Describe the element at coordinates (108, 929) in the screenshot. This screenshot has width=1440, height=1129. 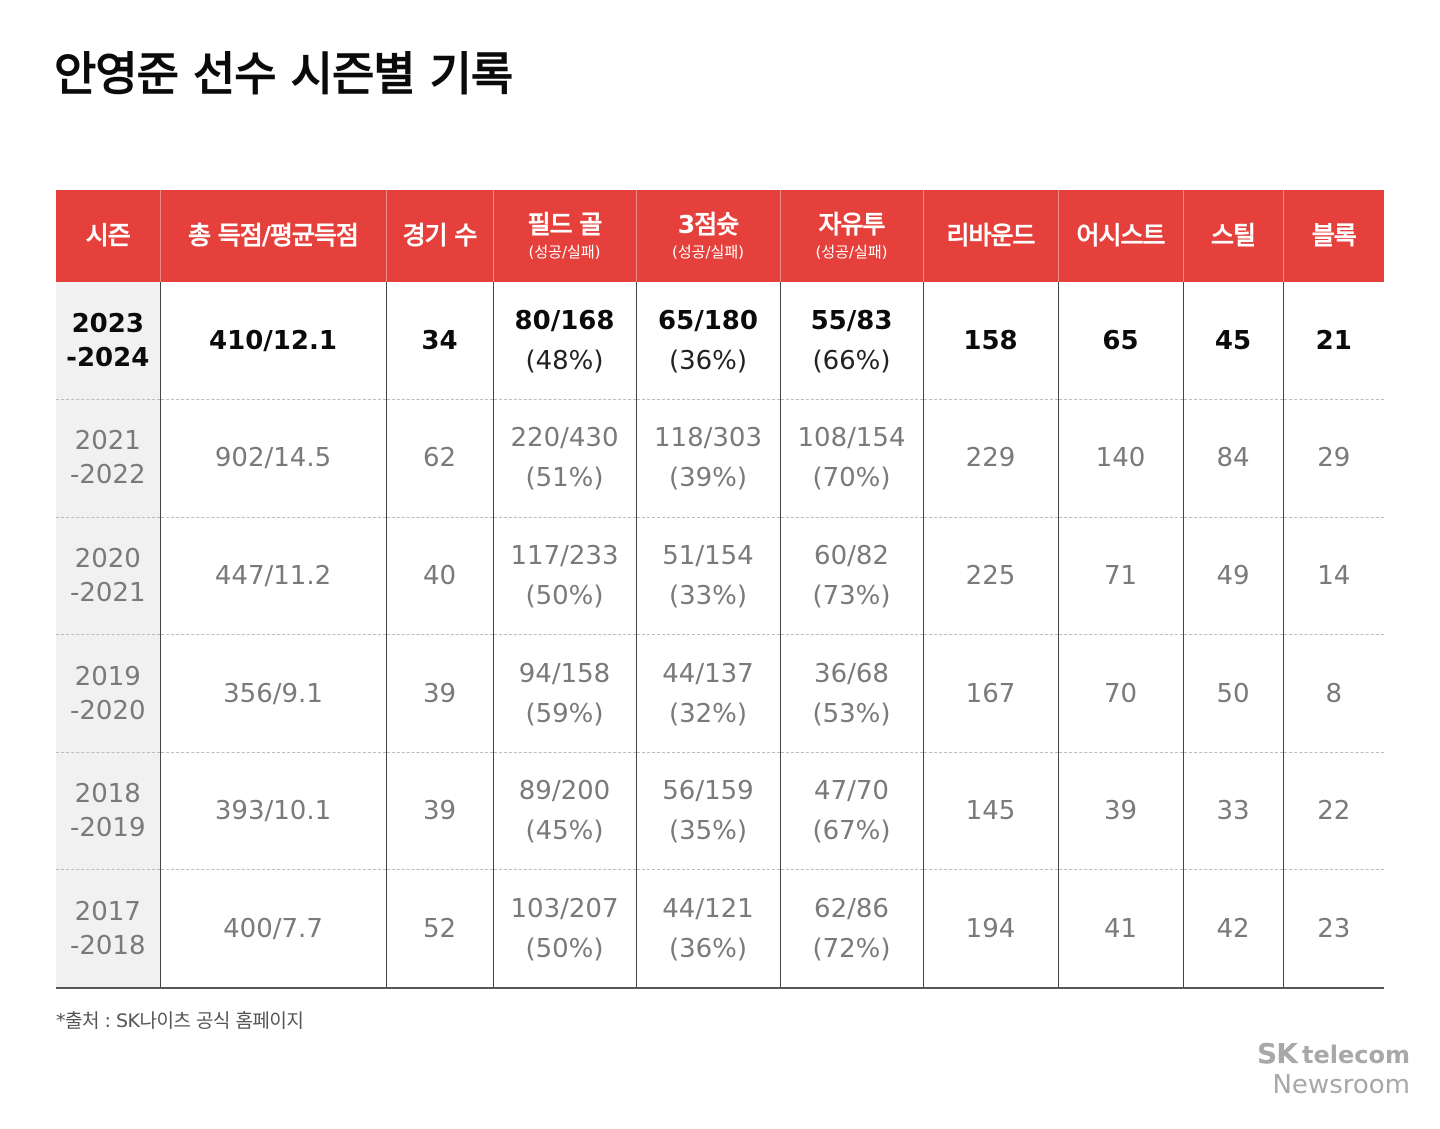
I see `season-cell: 2017 -2018` at that location.